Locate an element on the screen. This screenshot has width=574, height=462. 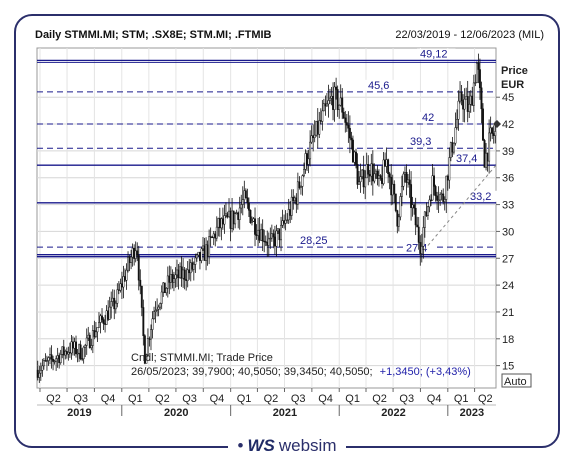
y-tick-label: 42 is located at coordinates (508, 125).